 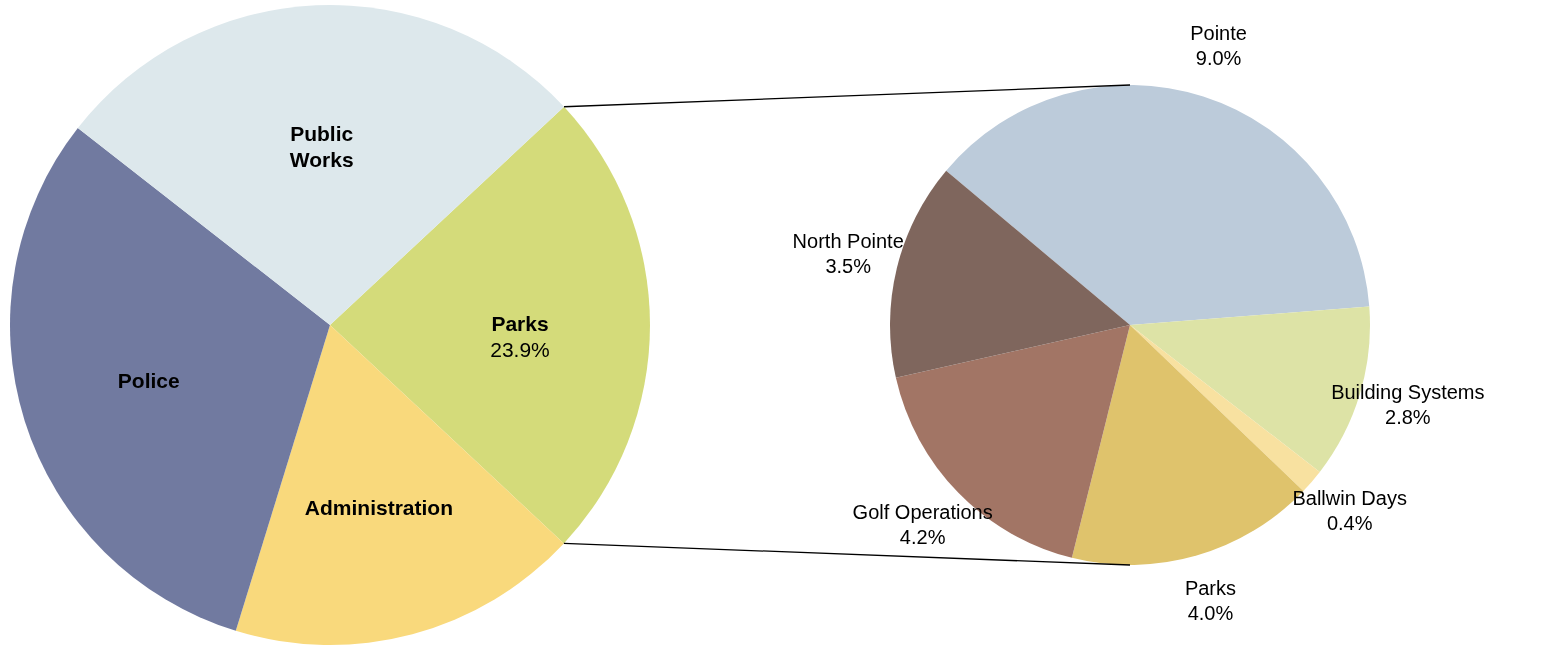 I want to click on slice-label: Ballwin Days, so click(x=1349, y=498).